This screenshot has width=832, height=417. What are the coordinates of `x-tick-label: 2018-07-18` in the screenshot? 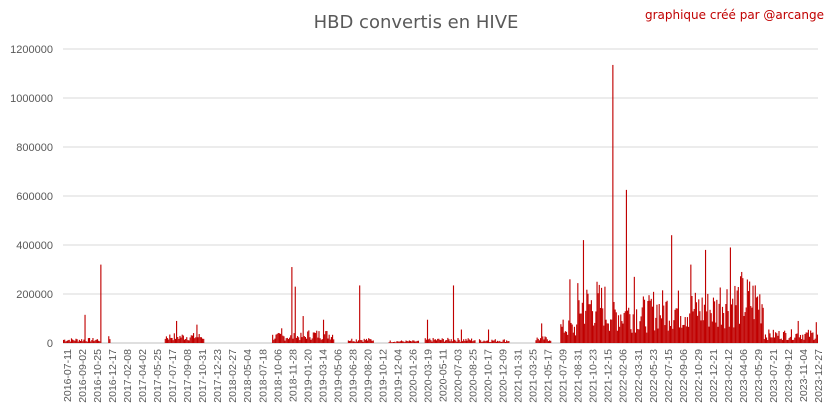 It's located at (263, 376).